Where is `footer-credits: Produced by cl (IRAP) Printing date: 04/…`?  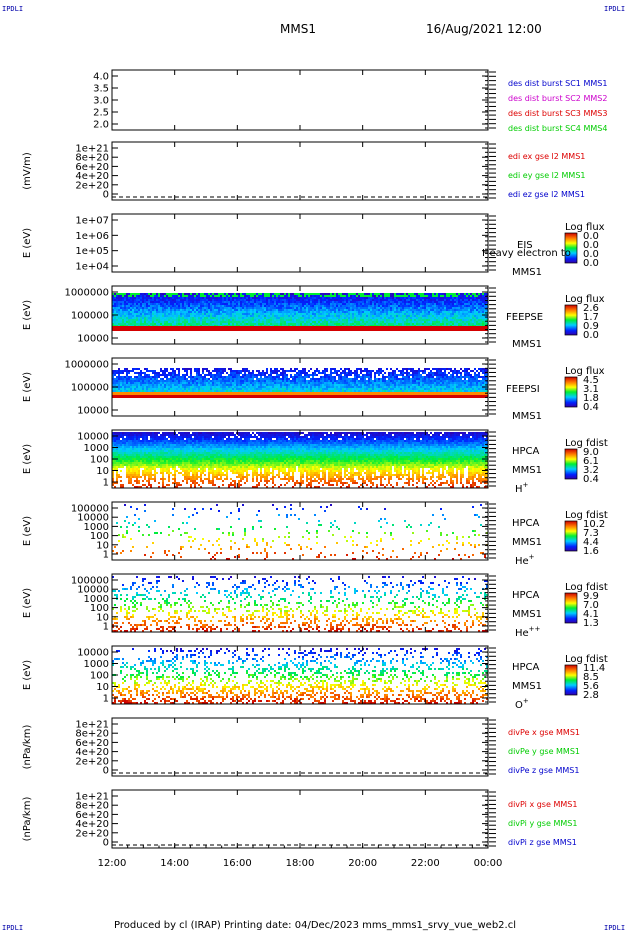
footer-credits: Produced by cl (IRAP) Printing date: 04/… is located at coordinates (315, 925).